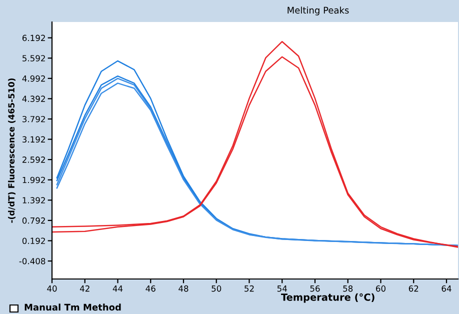 The height and width of the screenshot is (314, 459). What do you see at coordinates (33, 200) in the screenshot?
I see `y-tick-label: 1.392` at bounding box center [33, 200].